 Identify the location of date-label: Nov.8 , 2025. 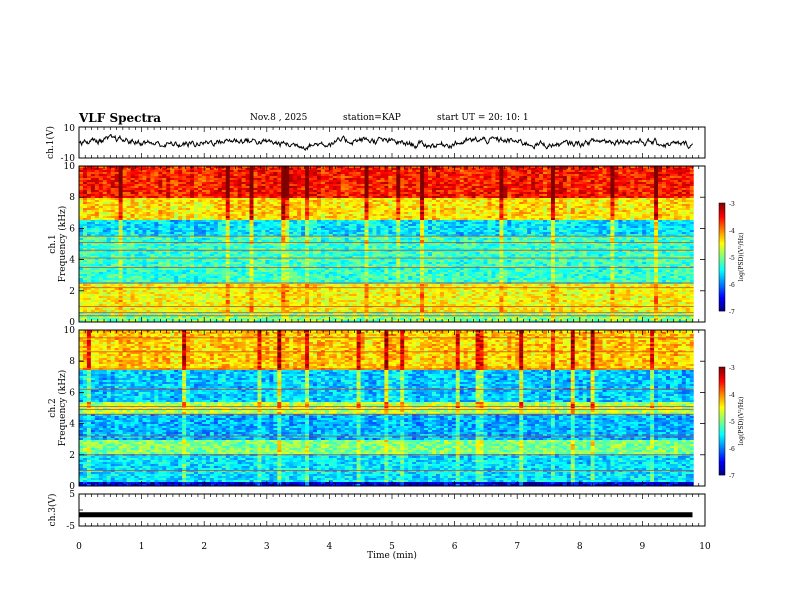
(278, 118).